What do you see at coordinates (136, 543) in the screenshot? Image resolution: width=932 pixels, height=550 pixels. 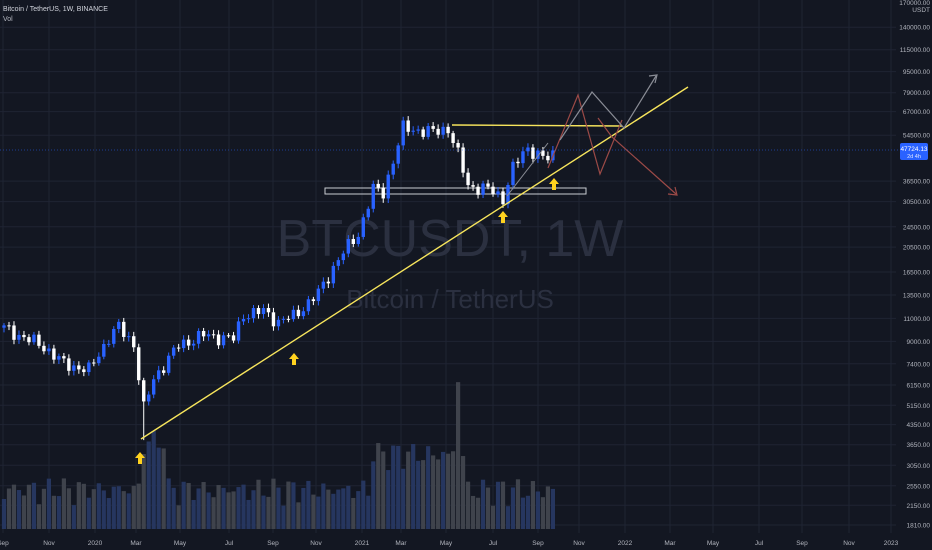 I see `time-tick-label: Mar` at bounding box center [136, 543].